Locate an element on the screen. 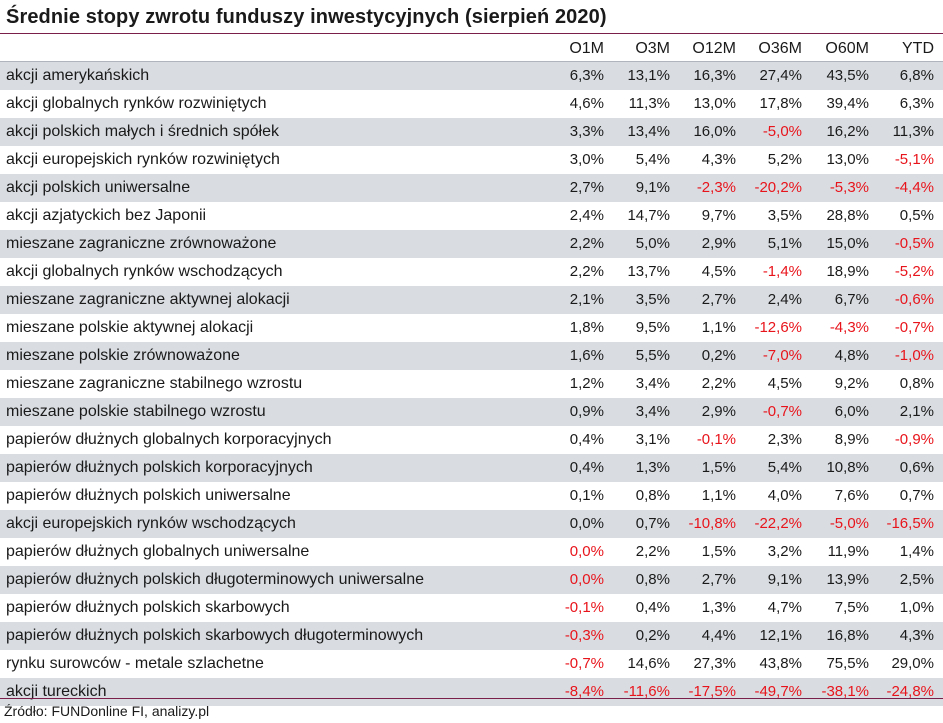  cell-o3m: 3,5% is located at coordinates (652, 299).